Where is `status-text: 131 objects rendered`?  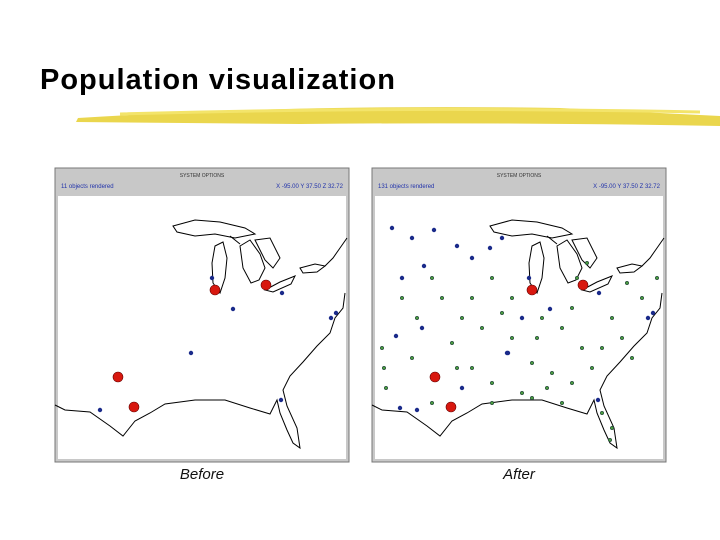 status-text: 131 objects rendered is located at coordinates (406, 187).